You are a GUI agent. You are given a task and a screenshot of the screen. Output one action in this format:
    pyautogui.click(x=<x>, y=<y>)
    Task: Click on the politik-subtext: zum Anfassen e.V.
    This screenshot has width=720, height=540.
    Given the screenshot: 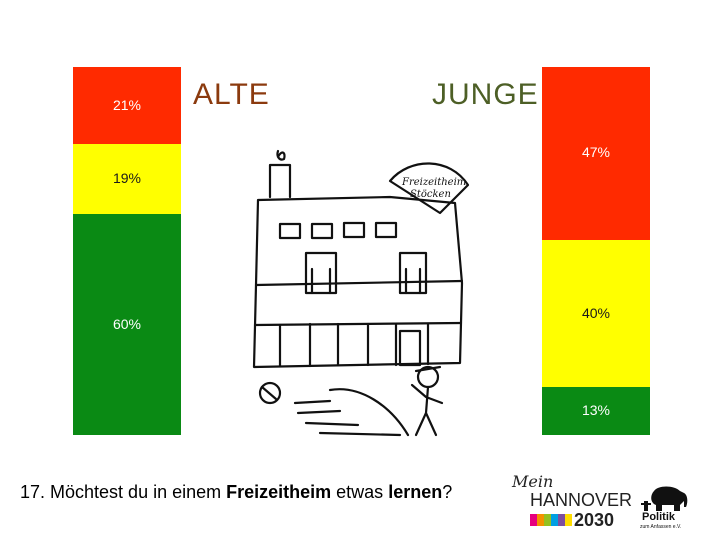 What is the action you would take?
    pyautogui.click(x=661, y=527)
    